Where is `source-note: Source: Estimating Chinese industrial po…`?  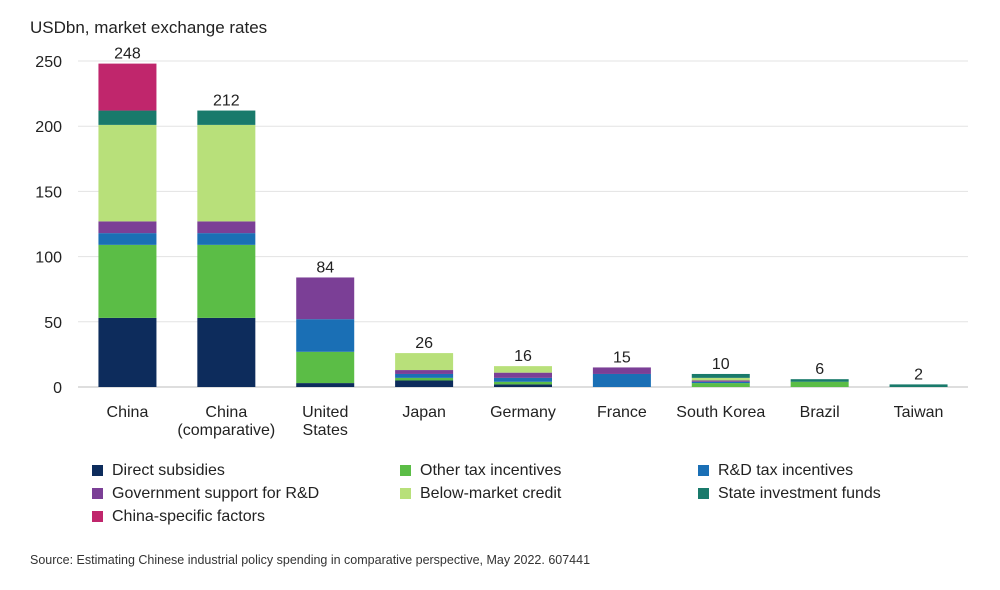 source-note: Source: Estimating Chinese industrial po… is located at coordinates (310, 560).